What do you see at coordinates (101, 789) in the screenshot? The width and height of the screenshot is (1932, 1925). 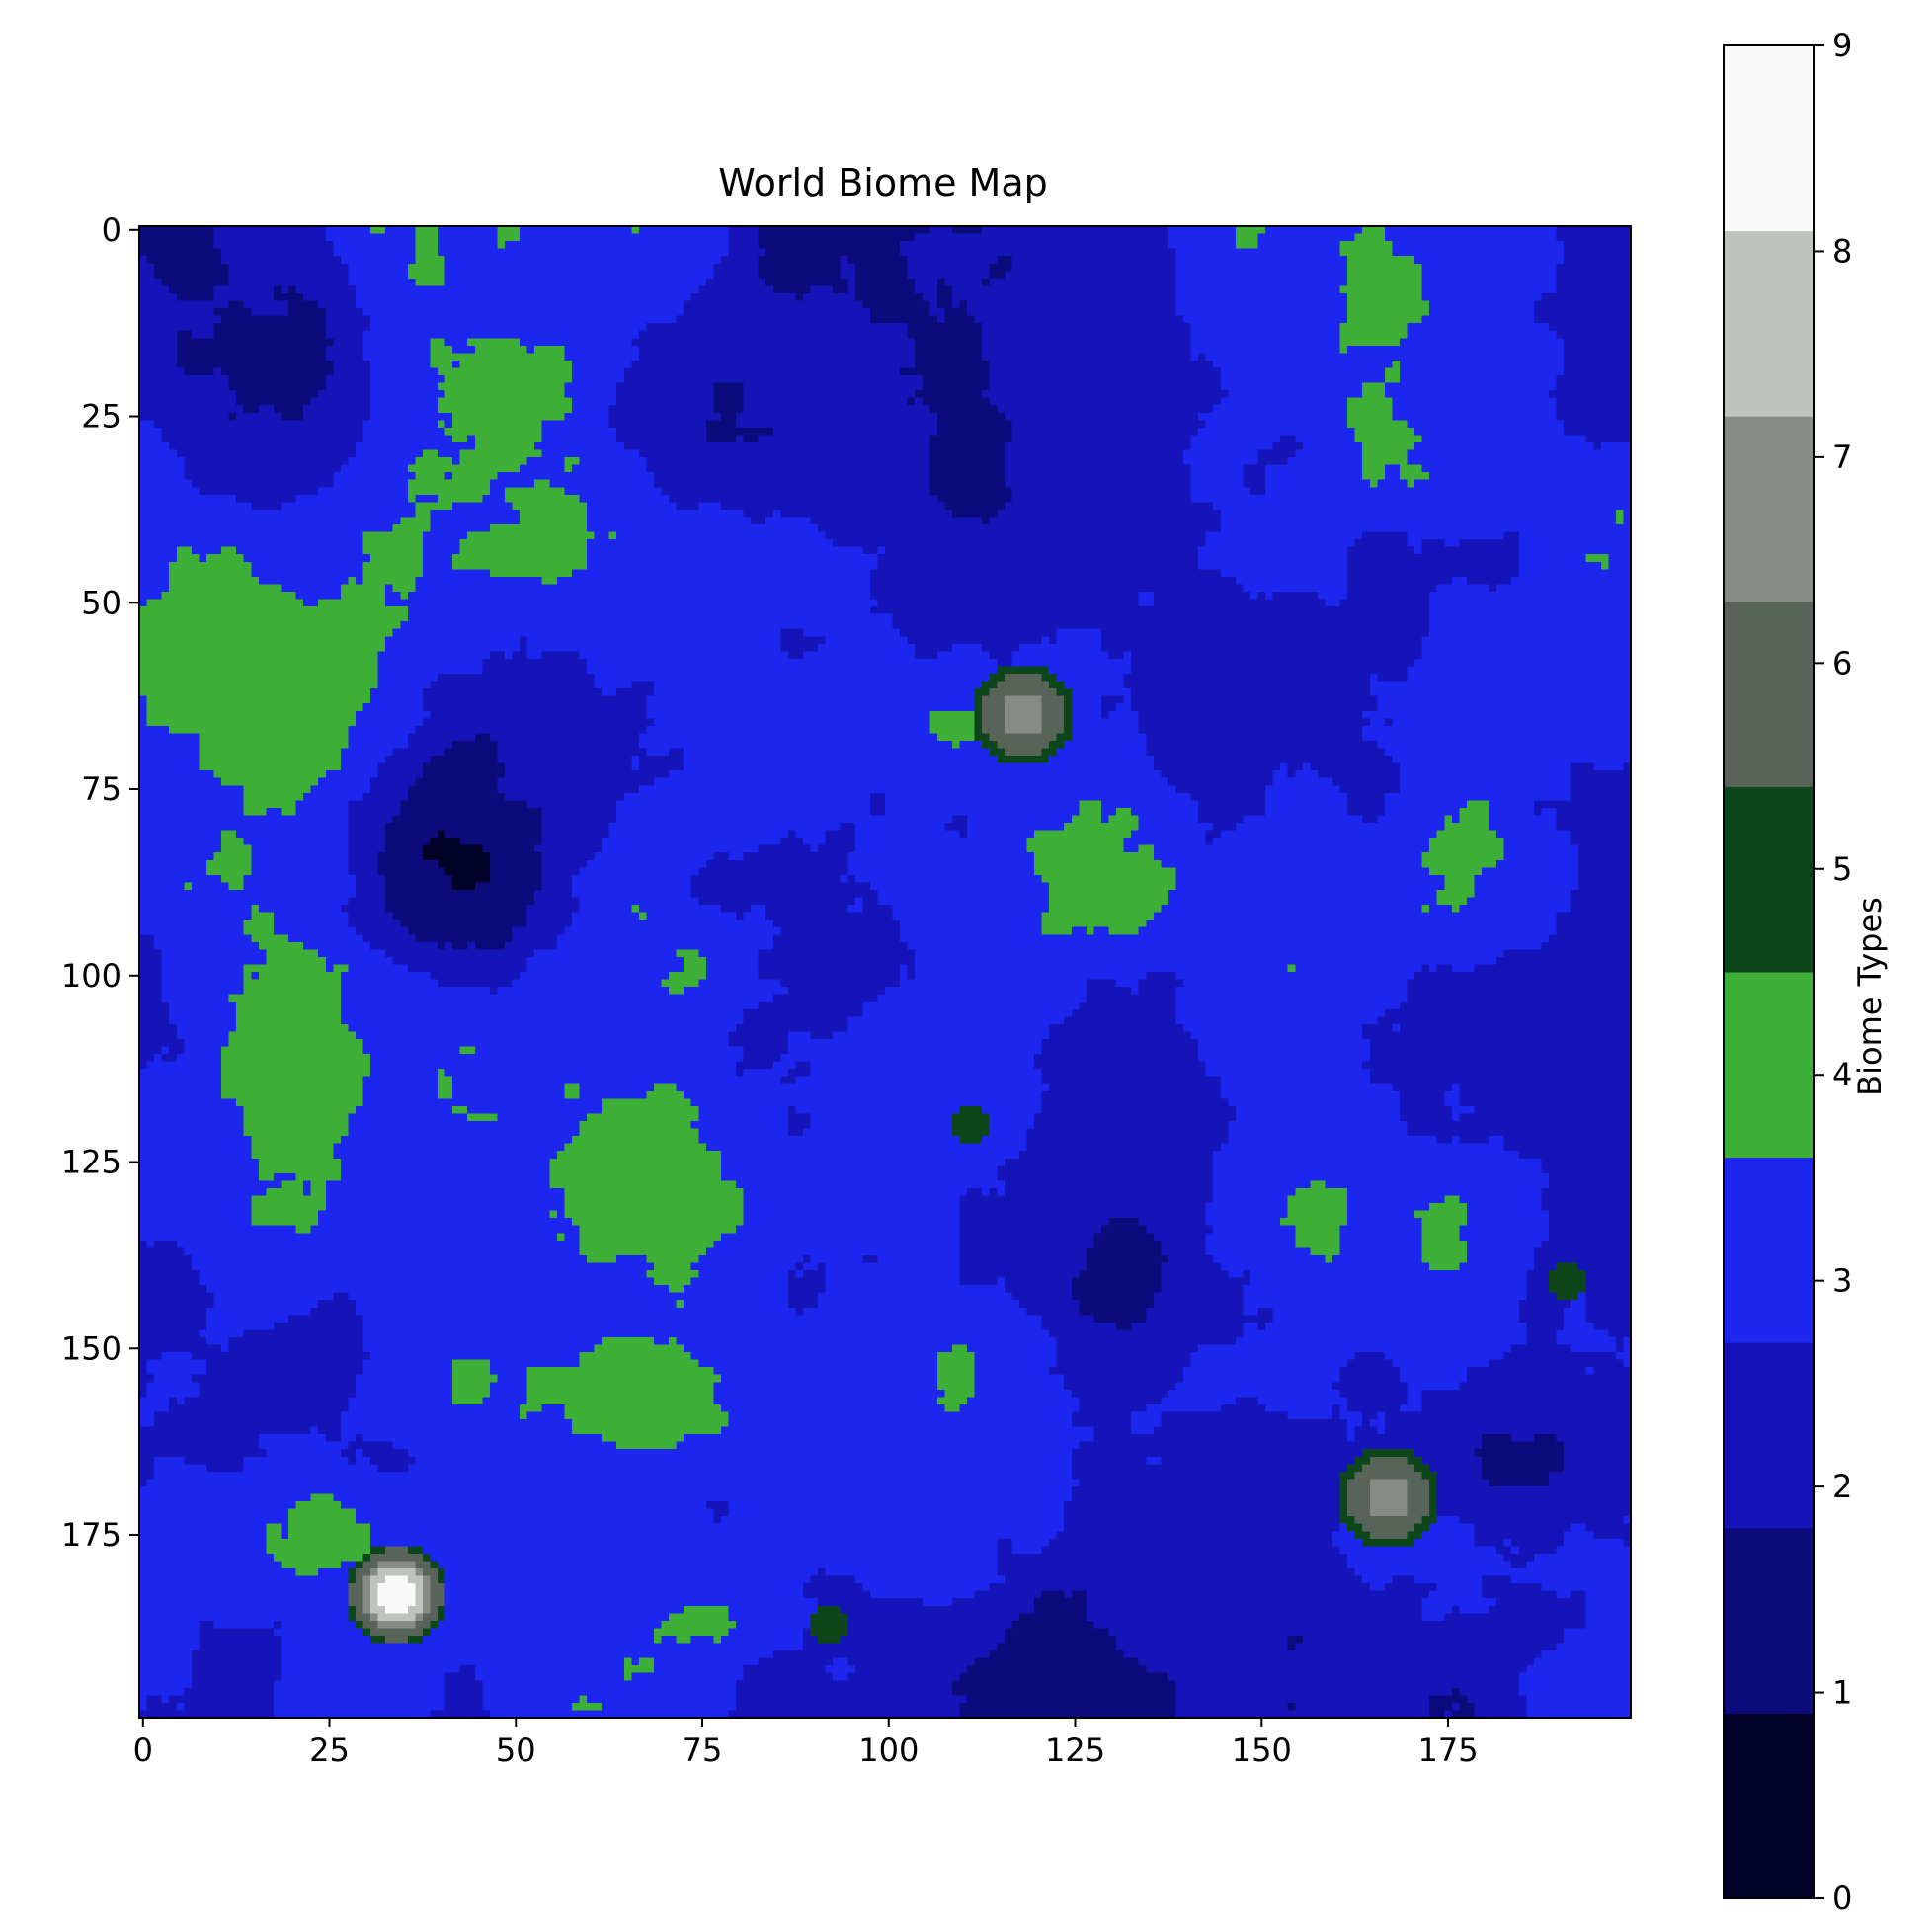 I see `y-tick-label: 75` at bounding box center [101, 789].